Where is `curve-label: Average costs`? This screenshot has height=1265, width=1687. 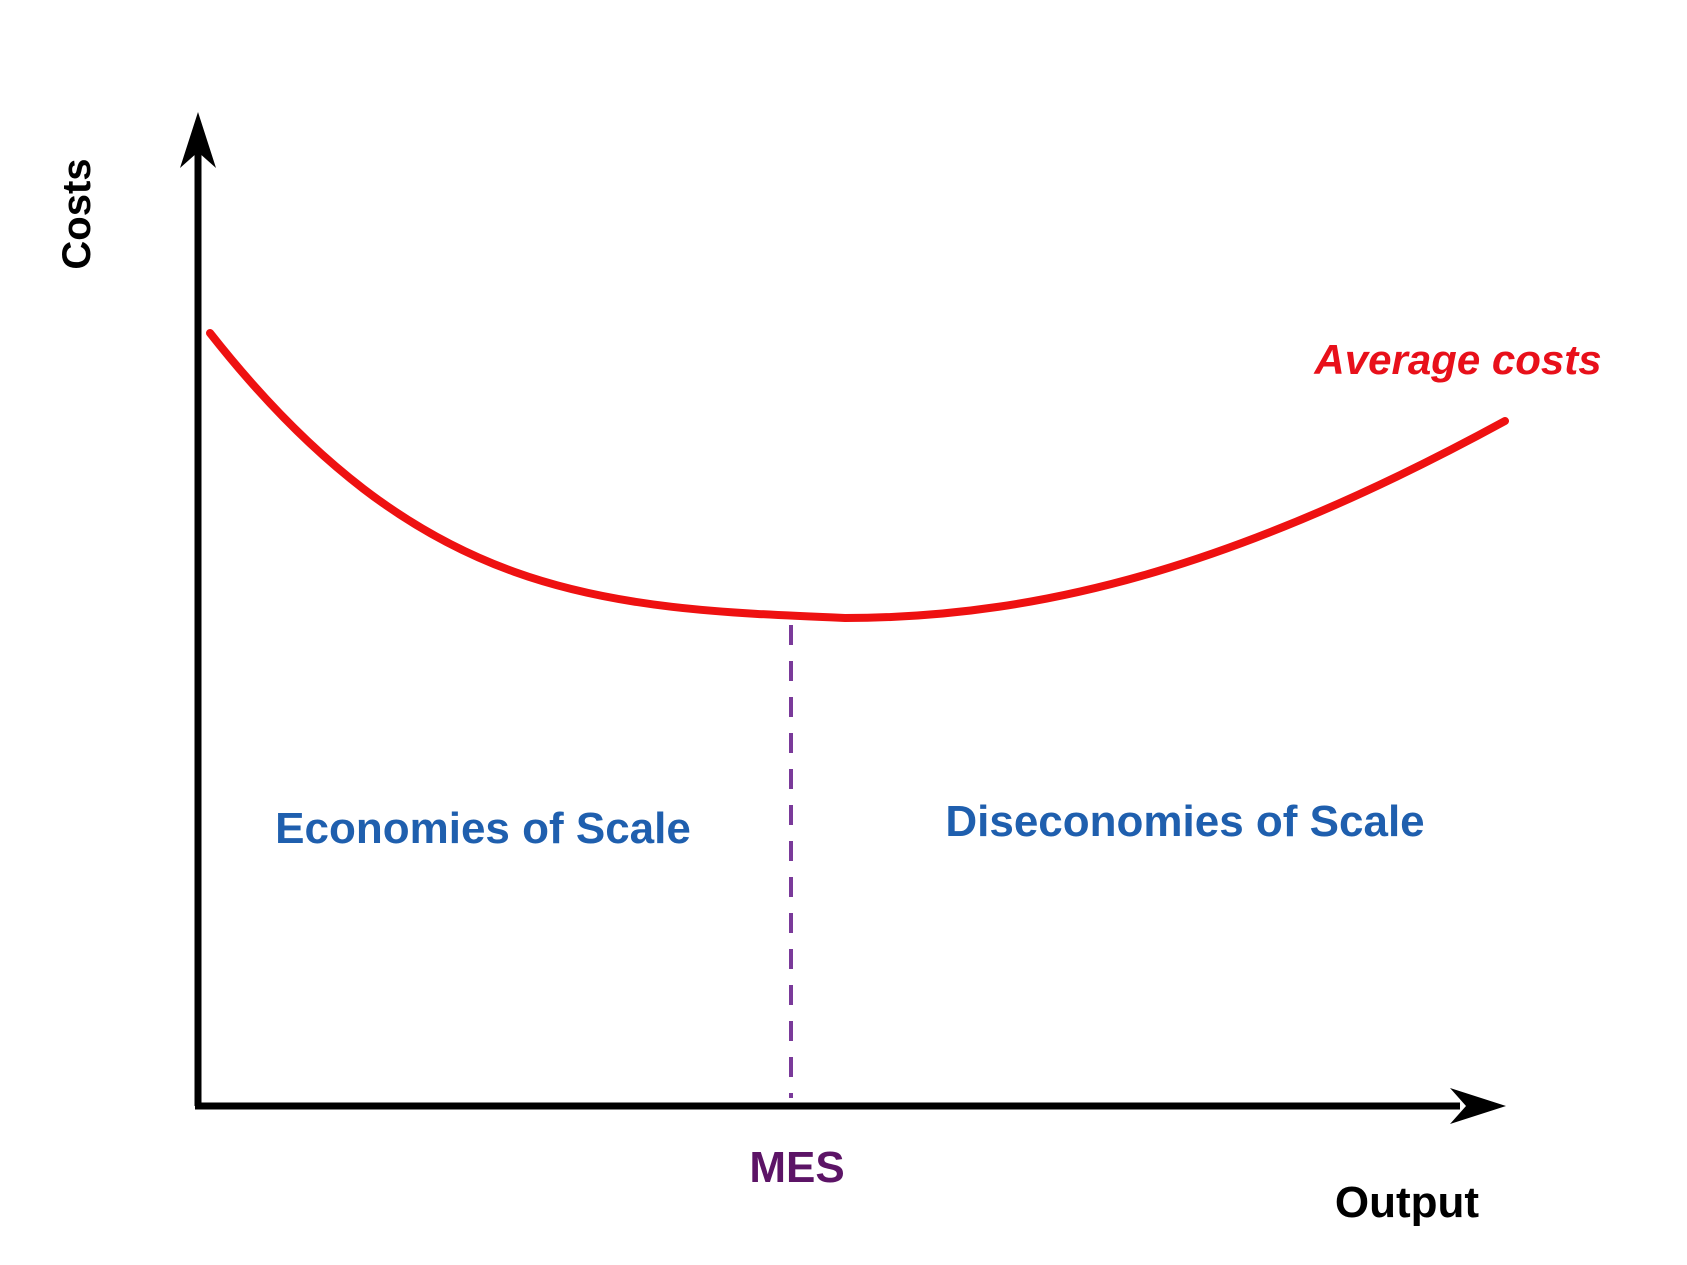 curve-label: Average costs is located at coordinates (1457, 359).